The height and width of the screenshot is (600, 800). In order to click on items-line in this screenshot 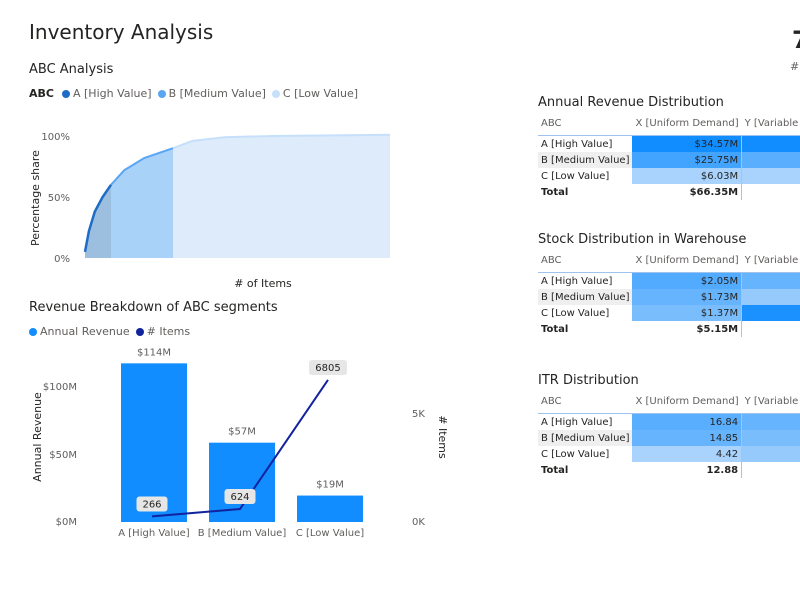, I will do `click(240, 448)`.